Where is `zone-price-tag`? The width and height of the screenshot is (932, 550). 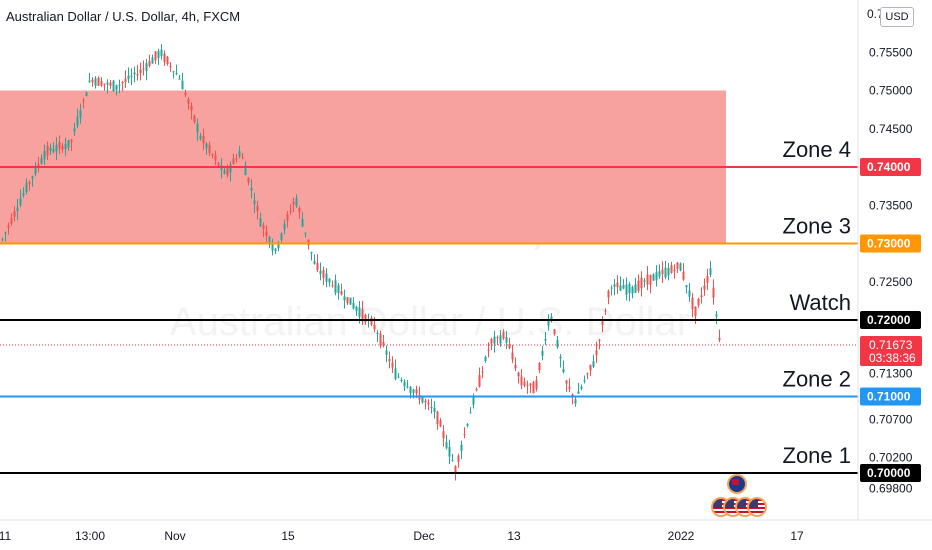 zone-price-tag is located at coordinates (890, 473).